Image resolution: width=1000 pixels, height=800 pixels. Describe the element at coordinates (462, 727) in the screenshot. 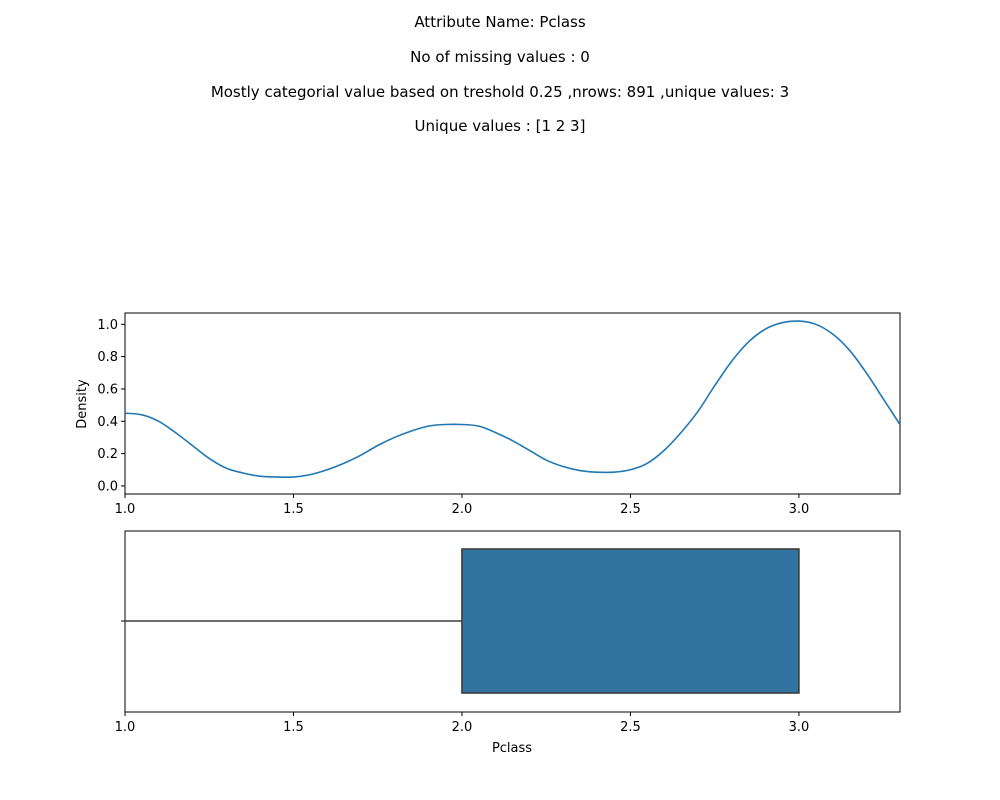

I see `box-x-tick-label: 2.0` at that location.